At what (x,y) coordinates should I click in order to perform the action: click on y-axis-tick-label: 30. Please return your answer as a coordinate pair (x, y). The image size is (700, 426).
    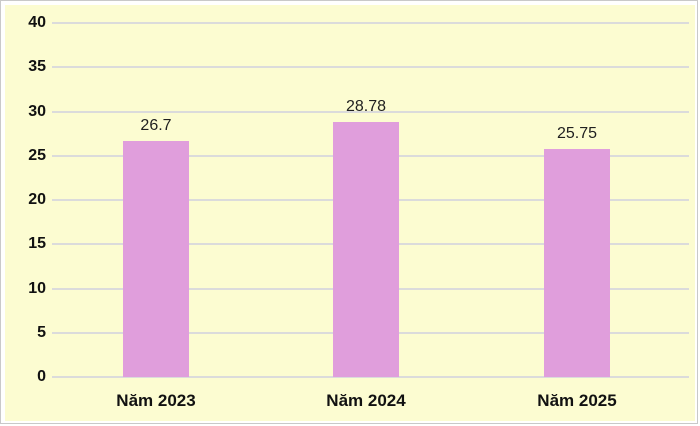
    Looking at the image, I should click on (37, 111).